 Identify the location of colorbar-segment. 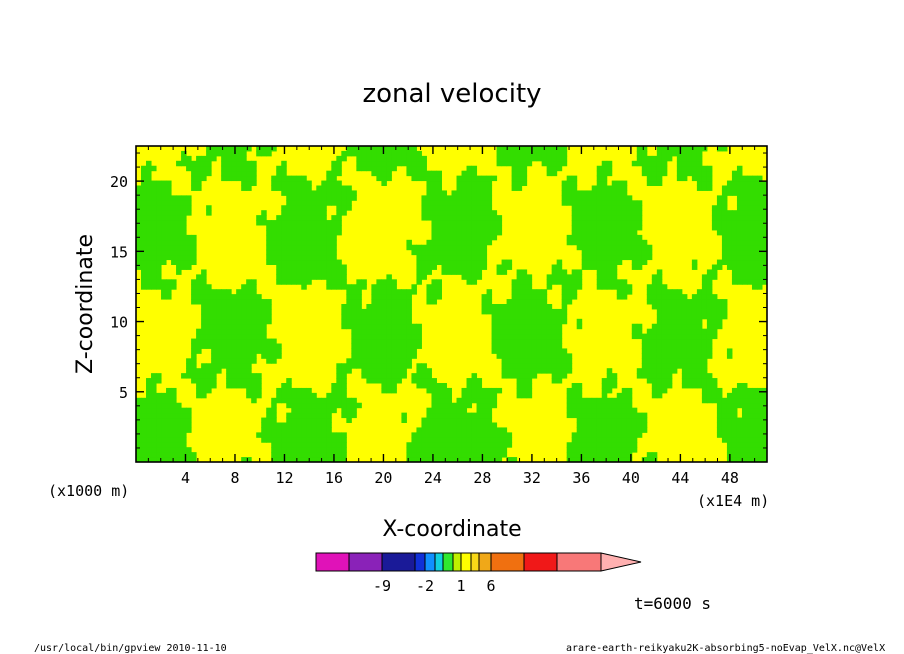
(439, 562).